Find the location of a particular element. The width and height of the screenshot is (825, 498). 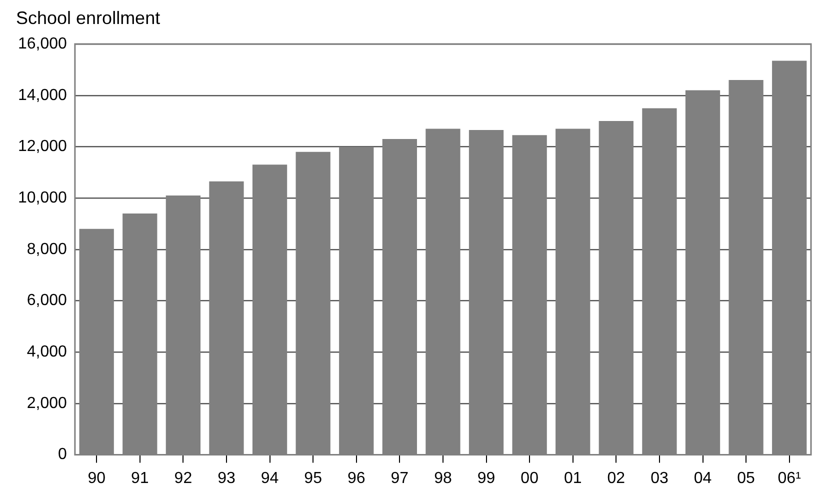

x-tick-label: 05 is located at coordinates (746, 478).